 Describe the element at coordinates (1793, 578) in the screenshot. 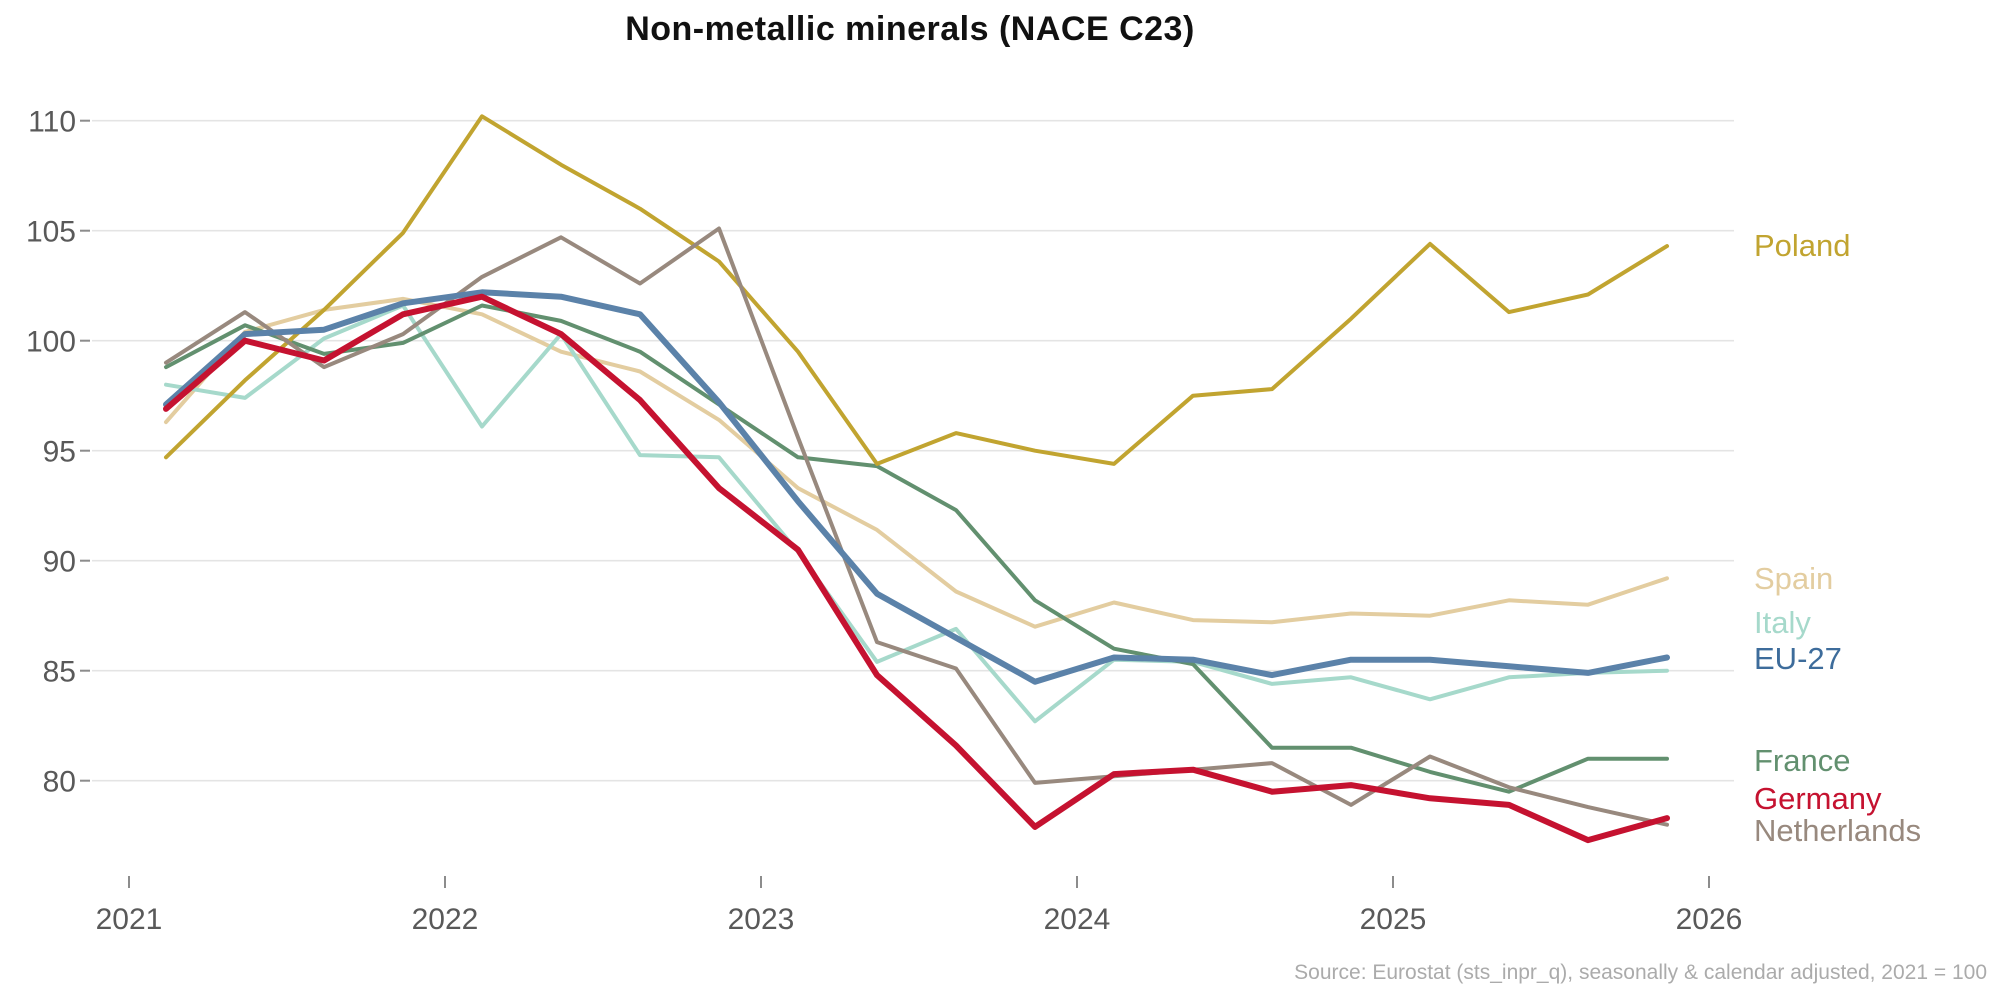

I see `legend-label-spain: Spain` at that location.